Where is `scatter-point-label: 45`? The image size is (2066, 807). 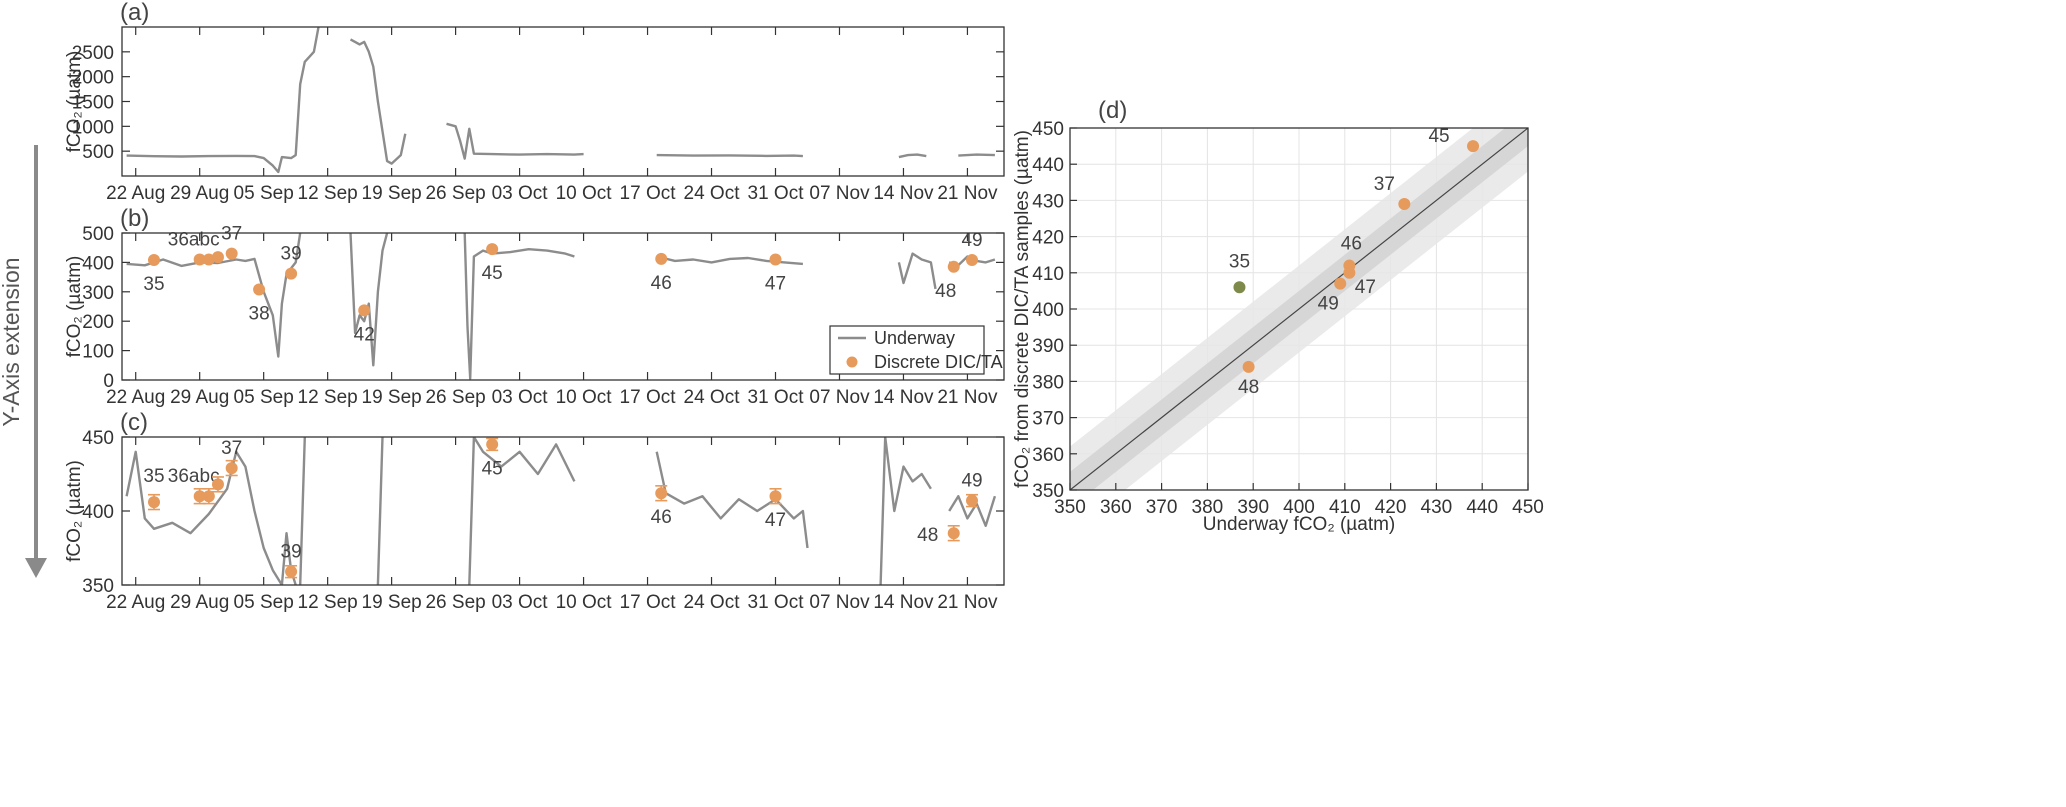 scatter-point-label: 45 is located at coordinates (1438, 136).